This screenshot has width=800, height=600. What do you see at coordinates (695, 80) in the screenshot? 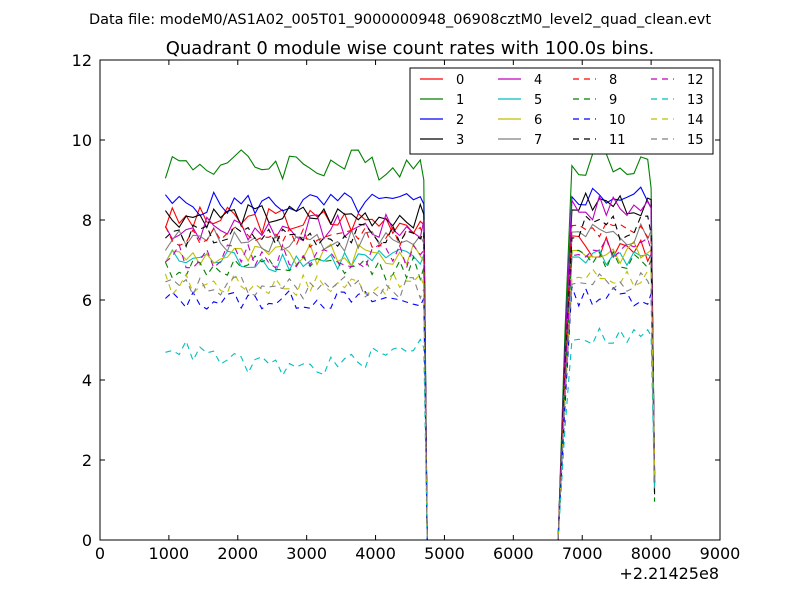
I see `legend-label-12: 12` at bounding box center [695, 80].